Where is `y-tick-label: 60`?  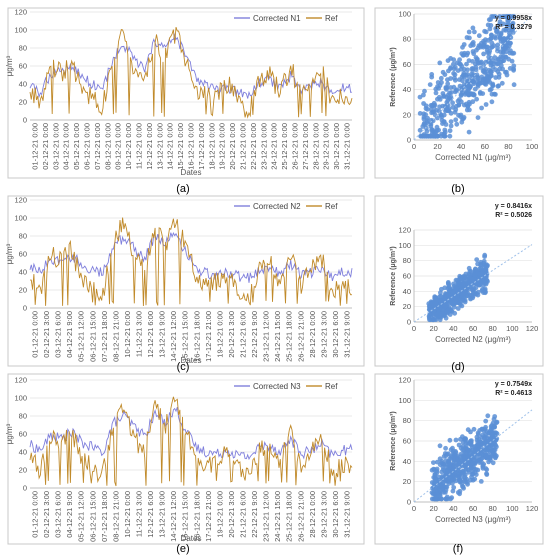
y-tick-label: 60 is located at coordinates (23, 254).